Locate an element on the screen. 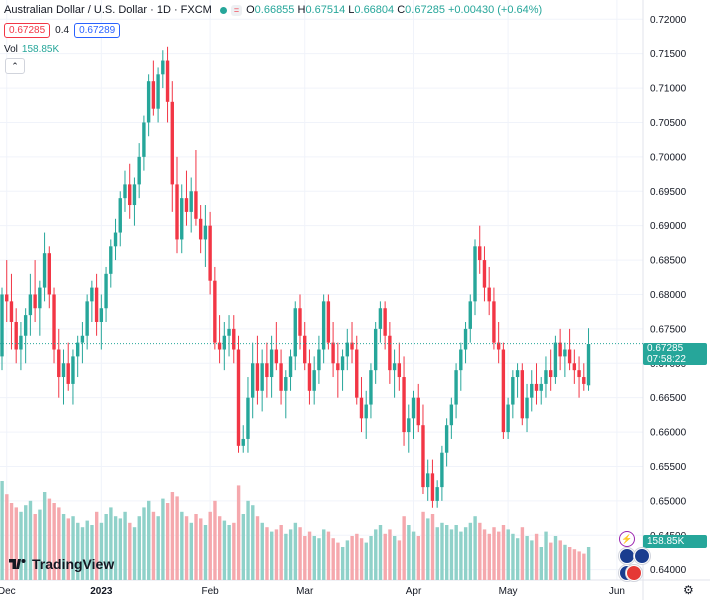  sell-button: 0.67285 is located at coordinates (27, 30).